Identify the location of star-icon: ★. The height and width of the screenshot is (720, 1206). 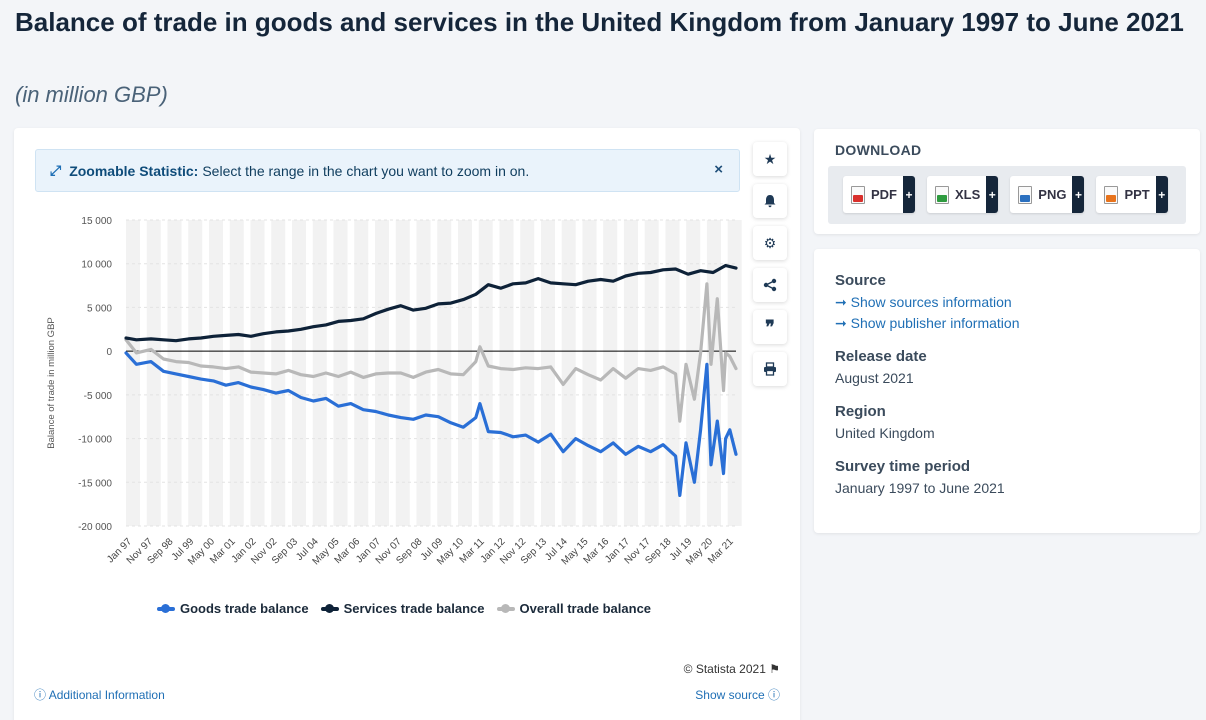
(770, 159).